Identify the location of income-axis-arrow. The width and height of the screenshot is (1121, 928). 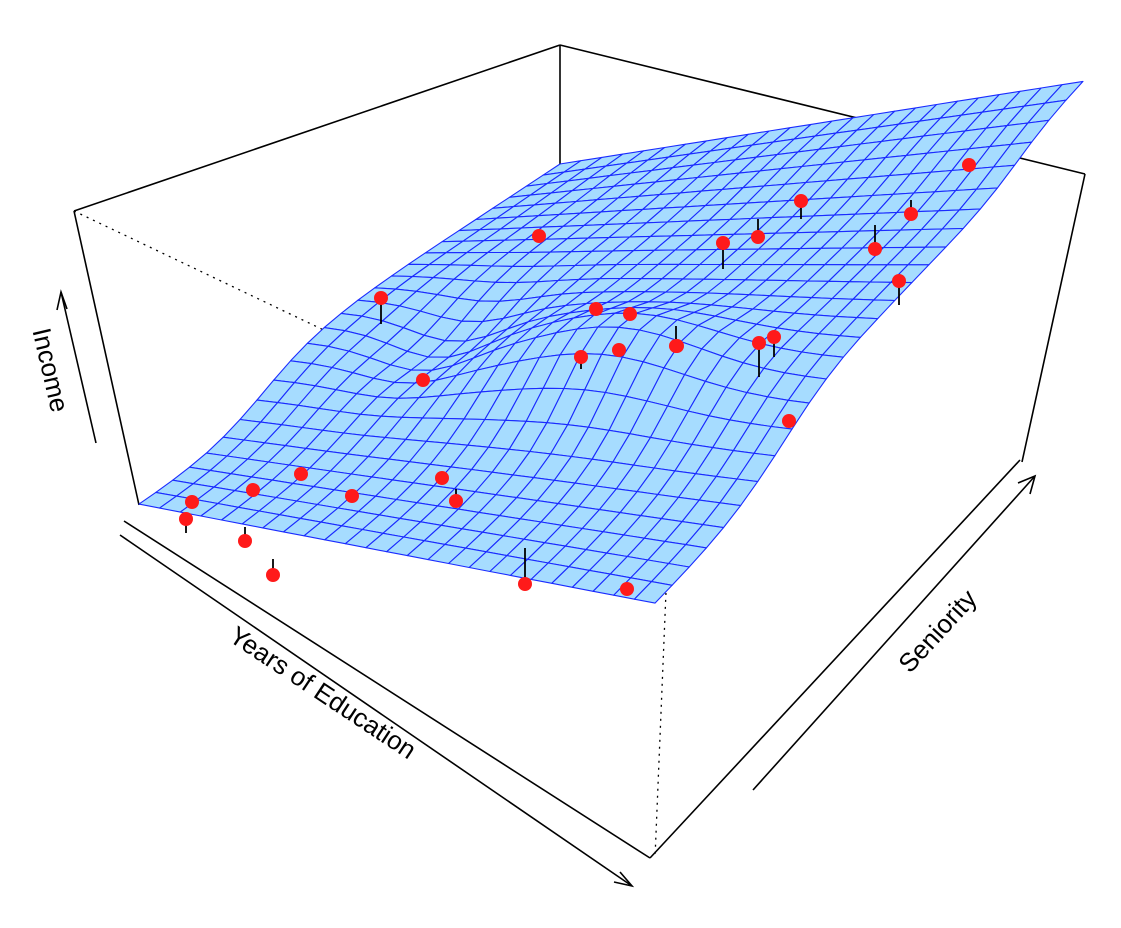
(78, 367).